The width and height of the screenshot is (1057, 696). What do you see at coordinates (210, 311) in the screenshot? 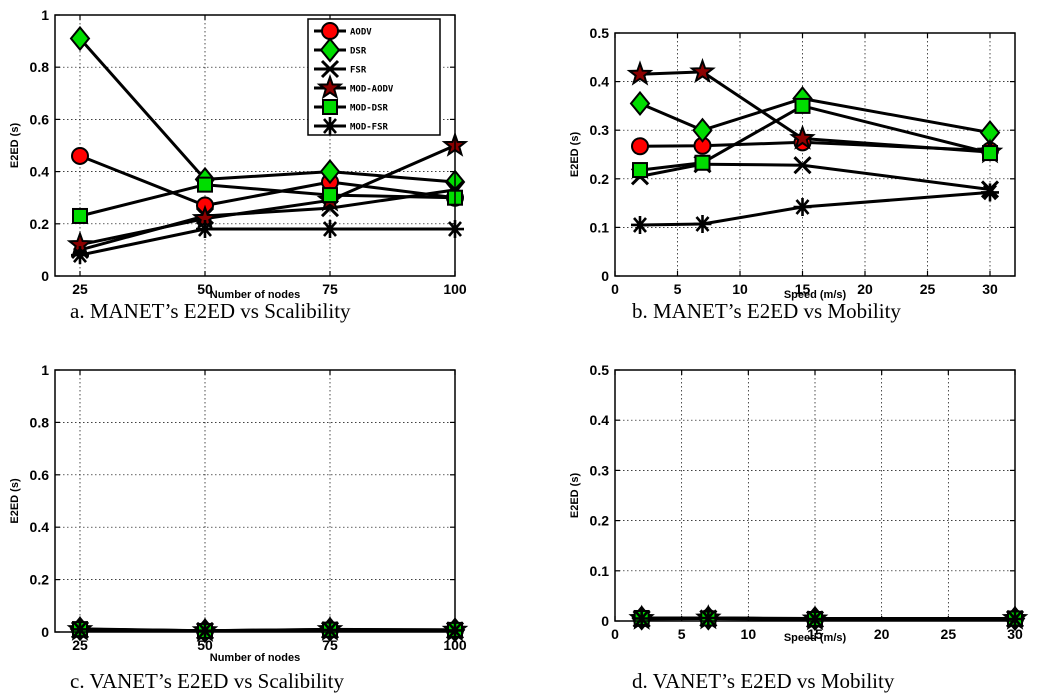
I see `panel-caption: a. MANET’s E2ED vs Scalibility` at bounding box center [210, 311].